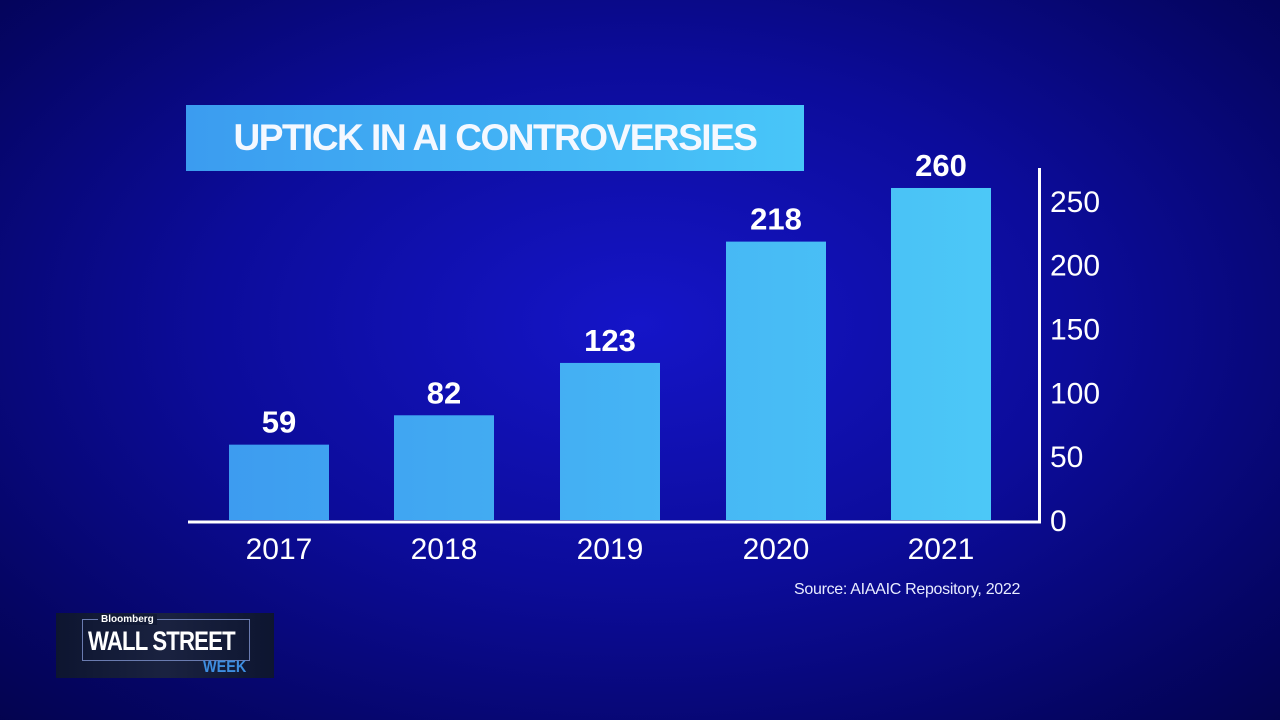 This screenshot has height=720, width=1280. What do you see at coordinates (127, 619) in the screenshot?
I see `logo-network: Bloomberg` at bounding box center [127, 619].